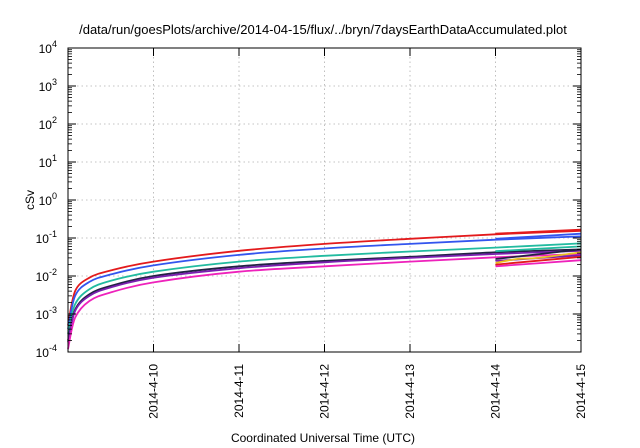  I want to click on y-tick-label: 10¹, so click(48, 161).